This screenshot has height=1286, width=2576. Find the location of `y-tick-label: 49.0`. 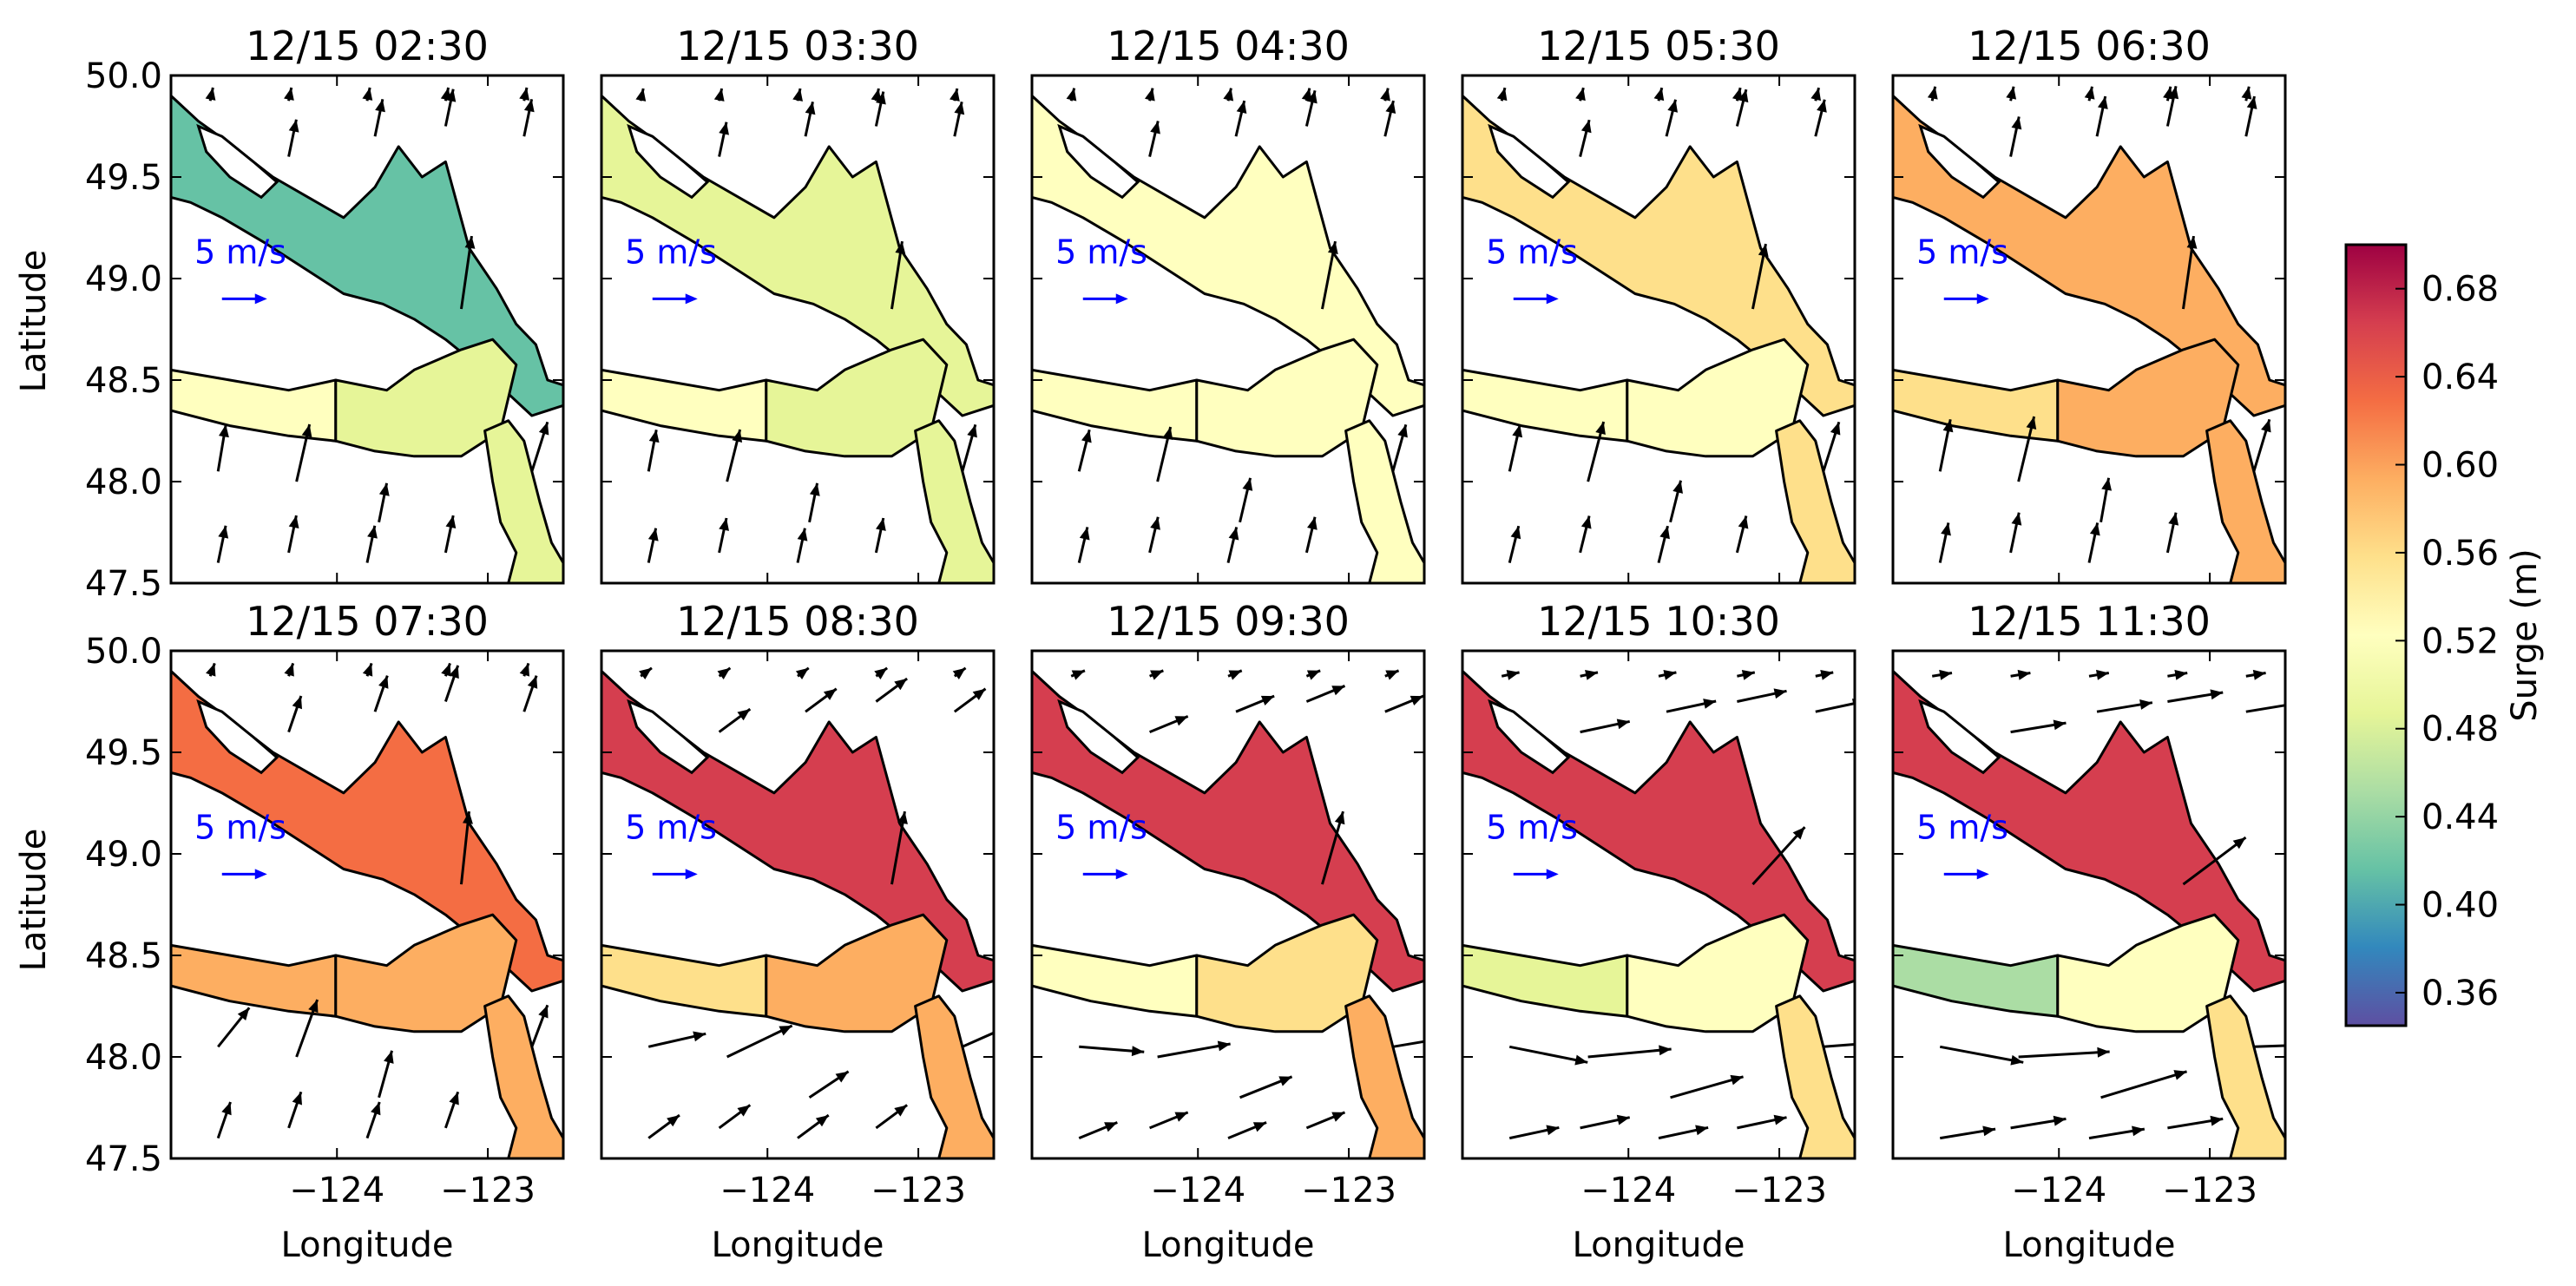

y-tick-label: 49.0 is located at coordinates (123, 855).